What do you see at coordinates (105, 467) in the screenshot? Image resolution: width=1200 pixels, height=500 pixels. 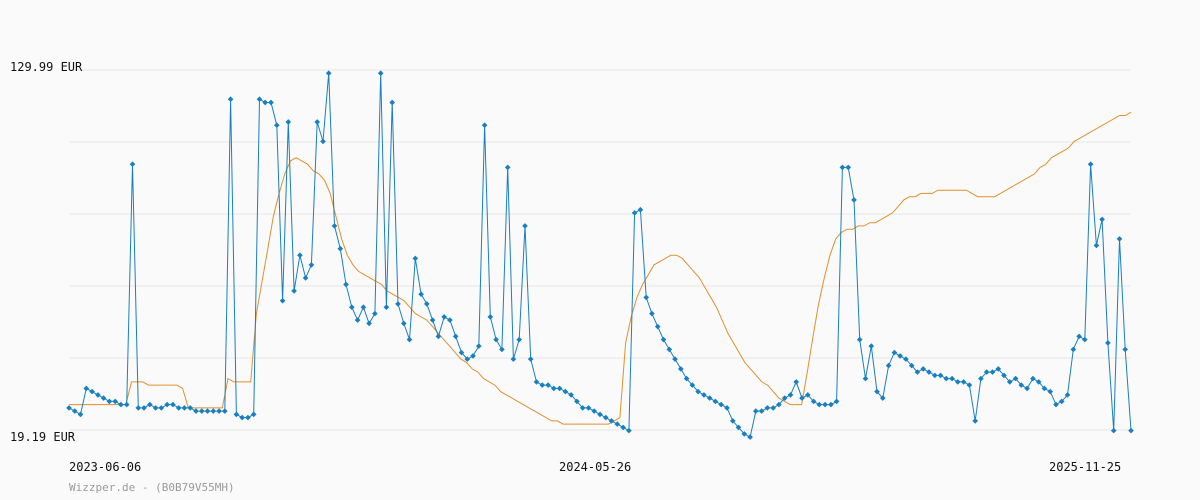 I see `x-tick-label-start: 2023-06-06` at bounding box center [105, 467].